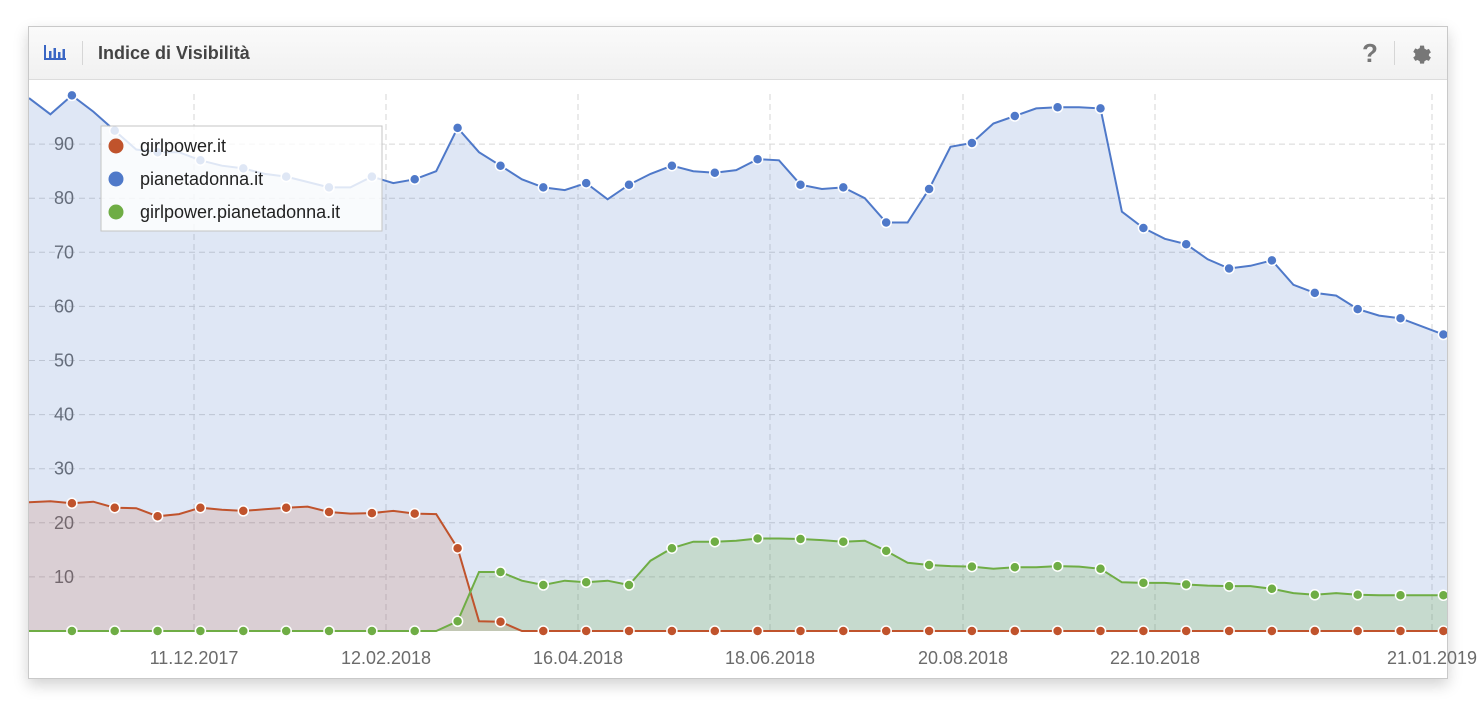 Image resolution: width=1482 pixels, height=718 pixels. I want to click on help-icon: ?, so click(1370, 53).